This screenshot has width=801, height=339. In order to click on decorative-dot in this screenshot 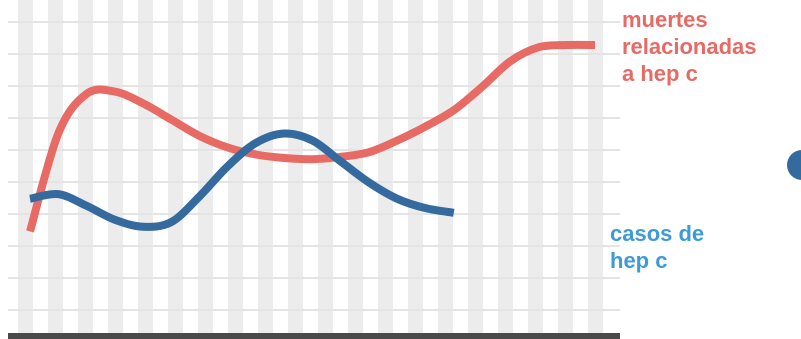, I will do `click(794, 165)`.